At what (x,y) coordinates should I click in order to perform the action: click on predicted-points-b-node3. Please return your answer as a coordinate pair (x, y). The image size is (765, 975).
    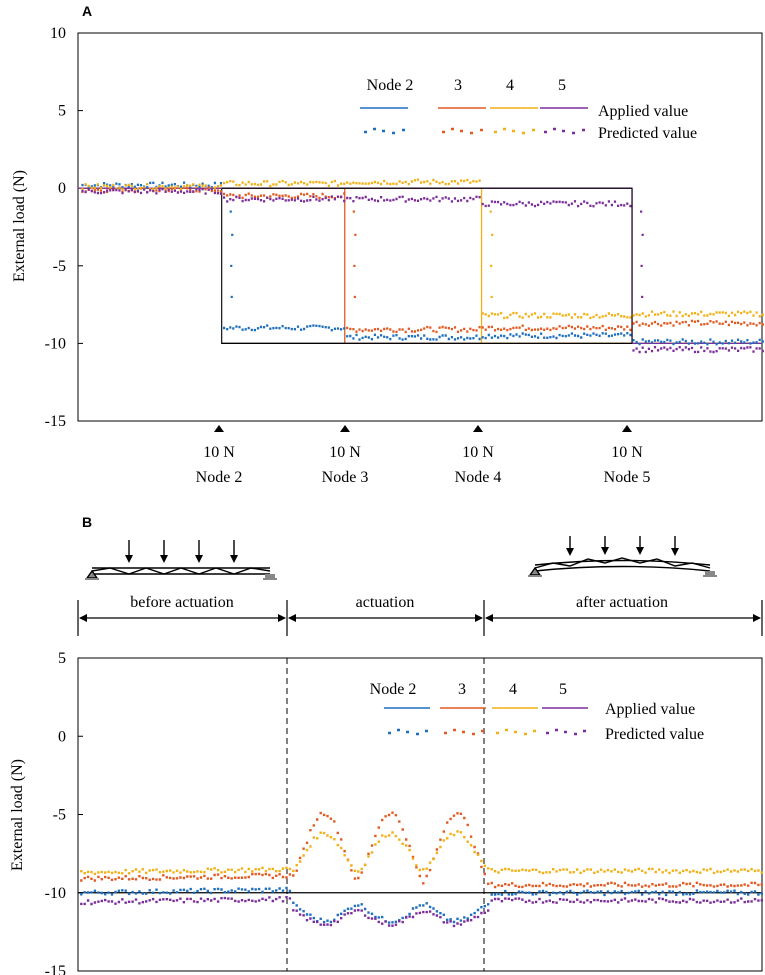
    Looking at the image, I should click on (421, 850).